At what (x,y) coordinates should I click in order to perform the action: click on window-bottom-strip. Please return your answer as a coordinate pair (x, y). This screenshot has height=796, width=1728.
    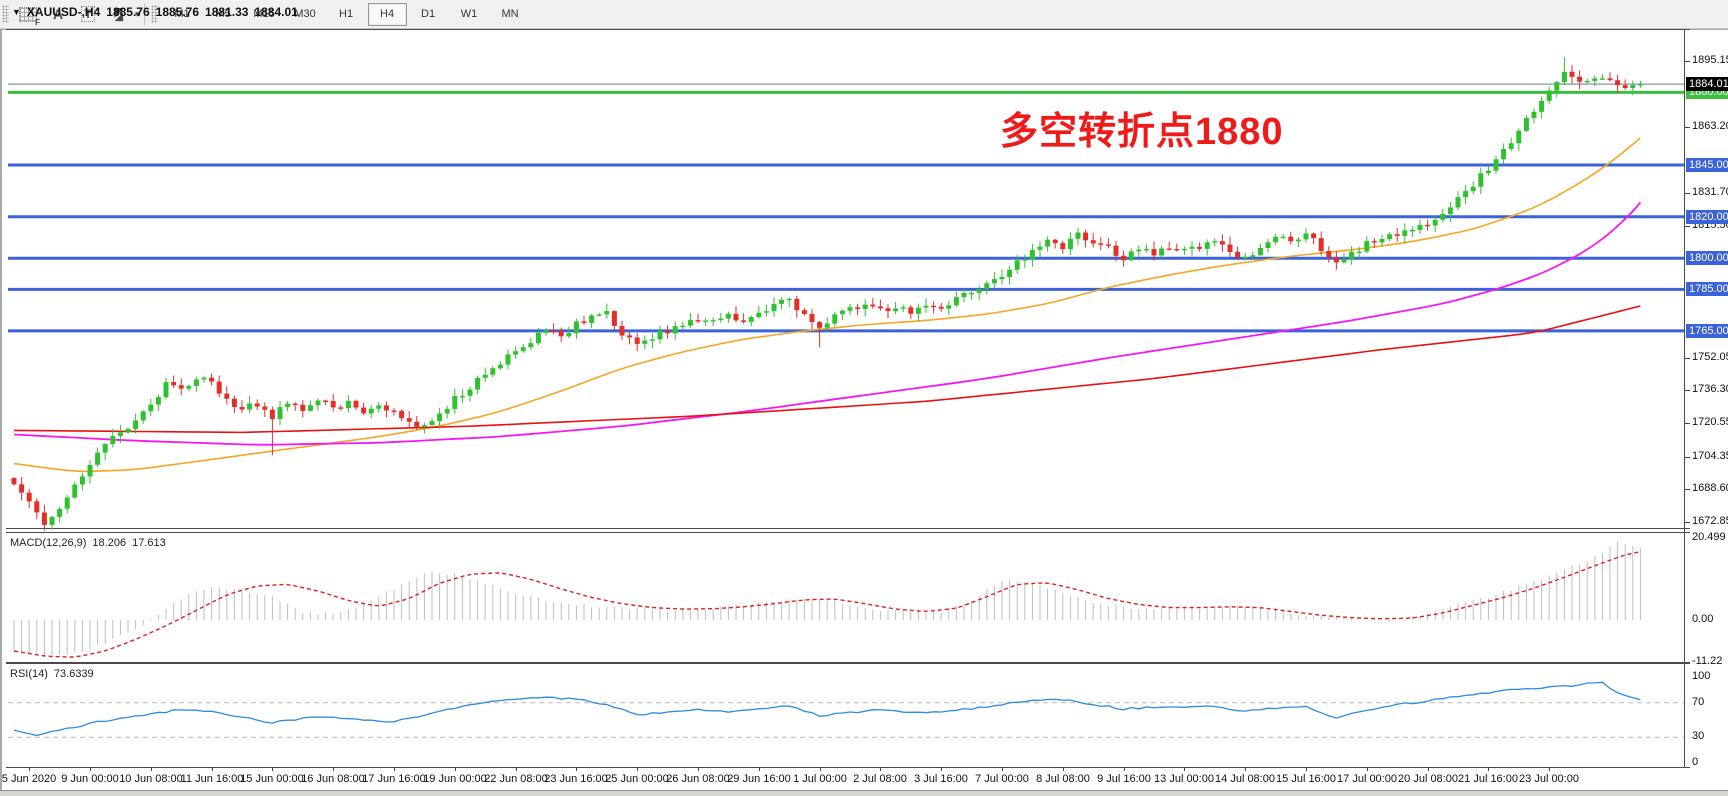
    Looking at the image, I should click on (864, 793).